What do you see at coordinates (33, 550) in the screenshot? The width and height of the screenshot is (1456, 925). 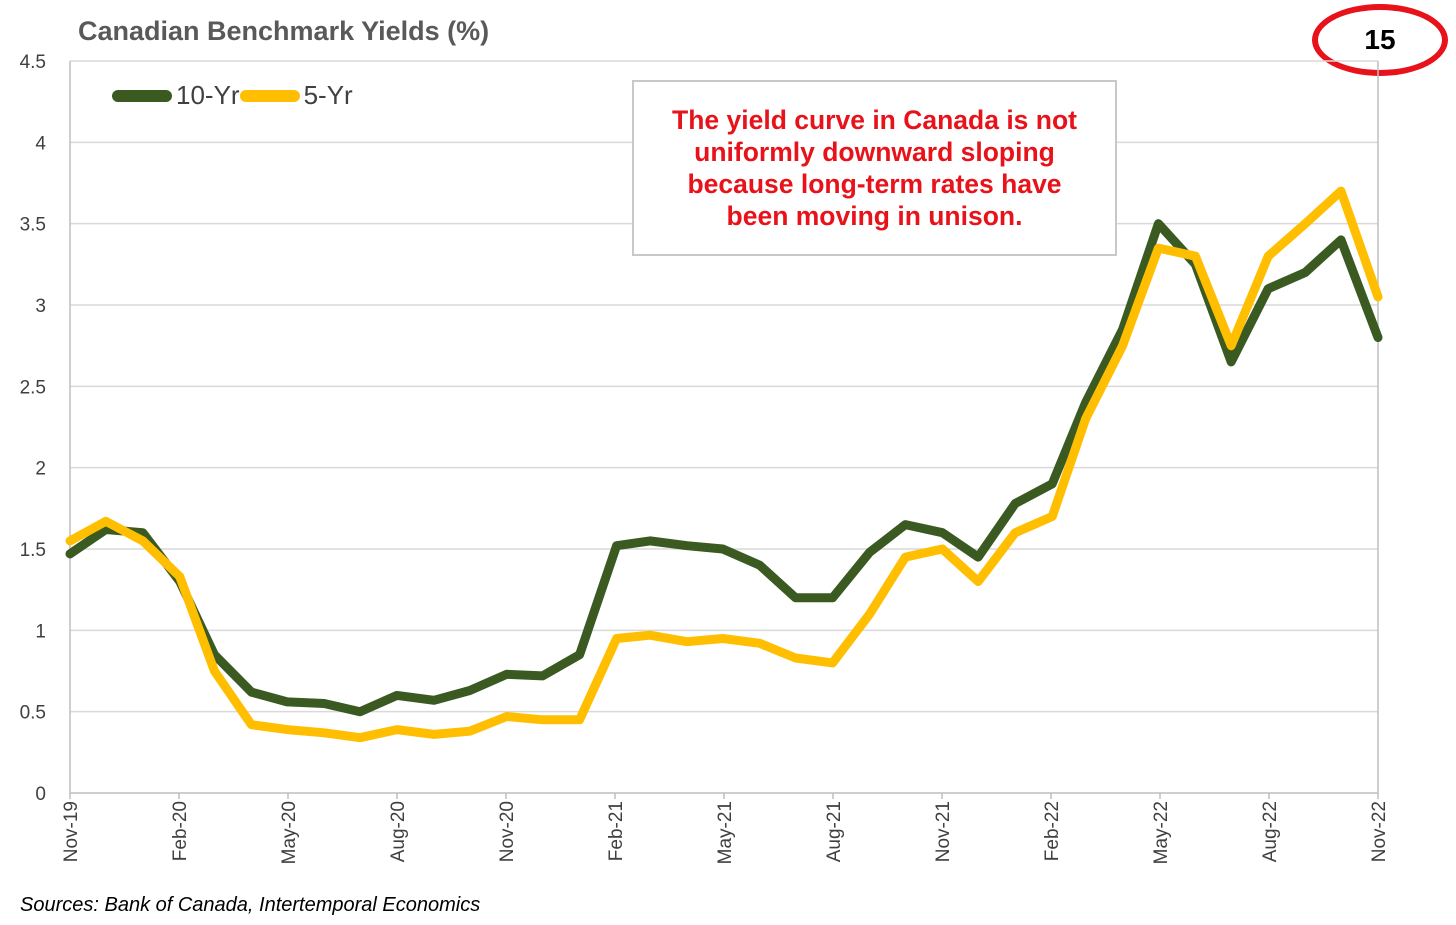 I see `y-tick-label: 1.5` at bounding box center [33, 550].